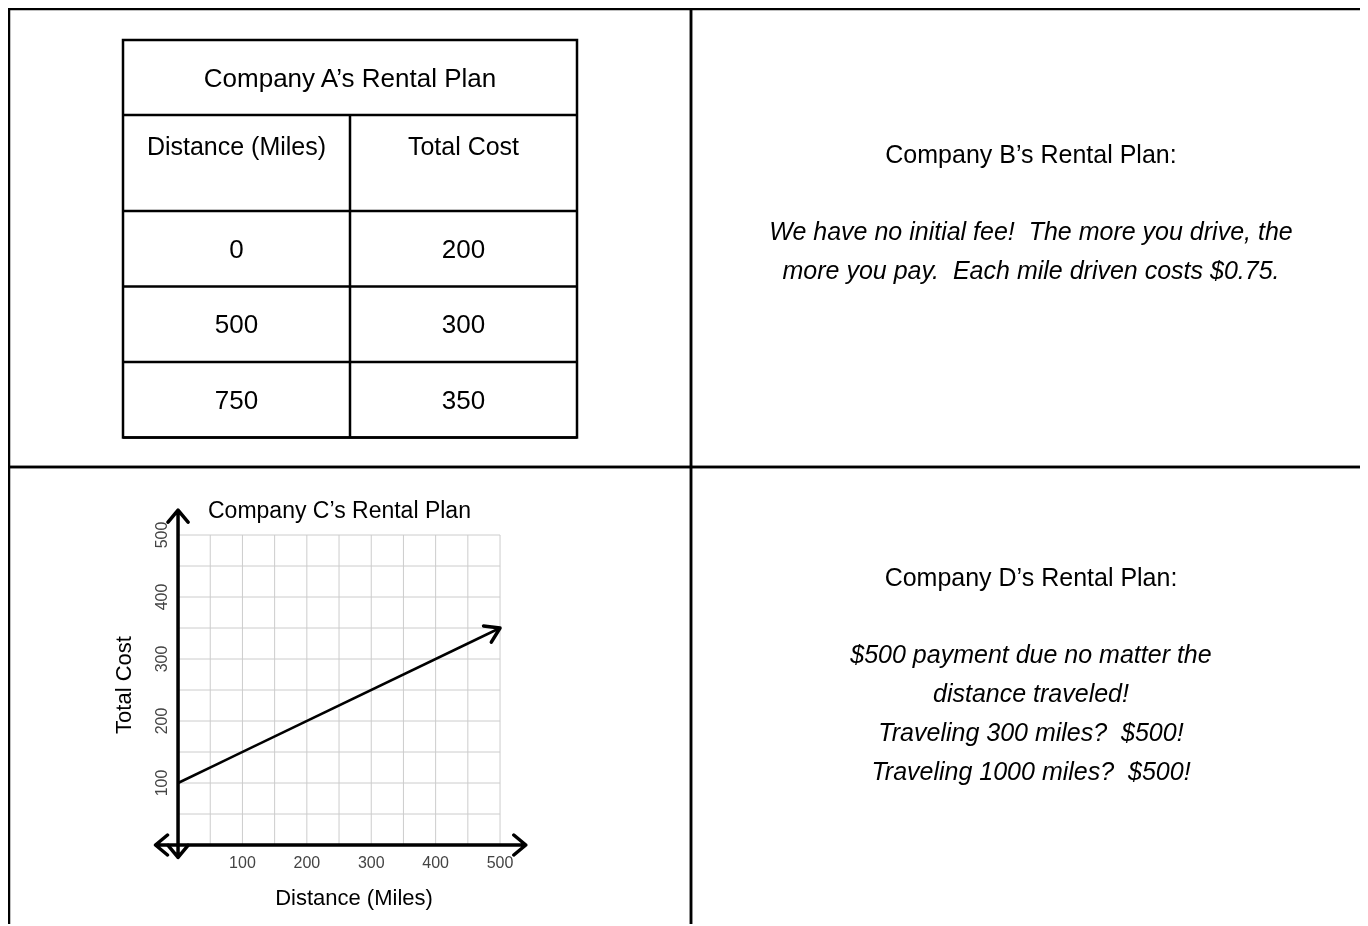  I want to click on text: Company A’s Rental Plan, so click(350, 77).